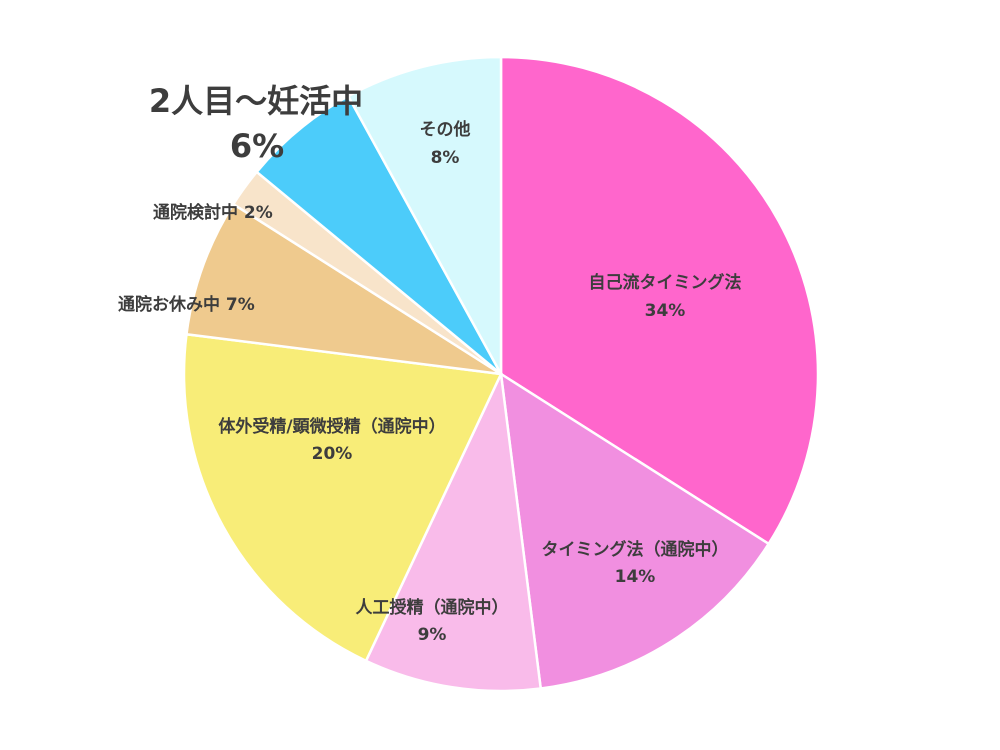 This screenshot has width=1000, height=750. I want to click on slice-label: 体外受精/顕微授精（通院中）, so click(331, 426).